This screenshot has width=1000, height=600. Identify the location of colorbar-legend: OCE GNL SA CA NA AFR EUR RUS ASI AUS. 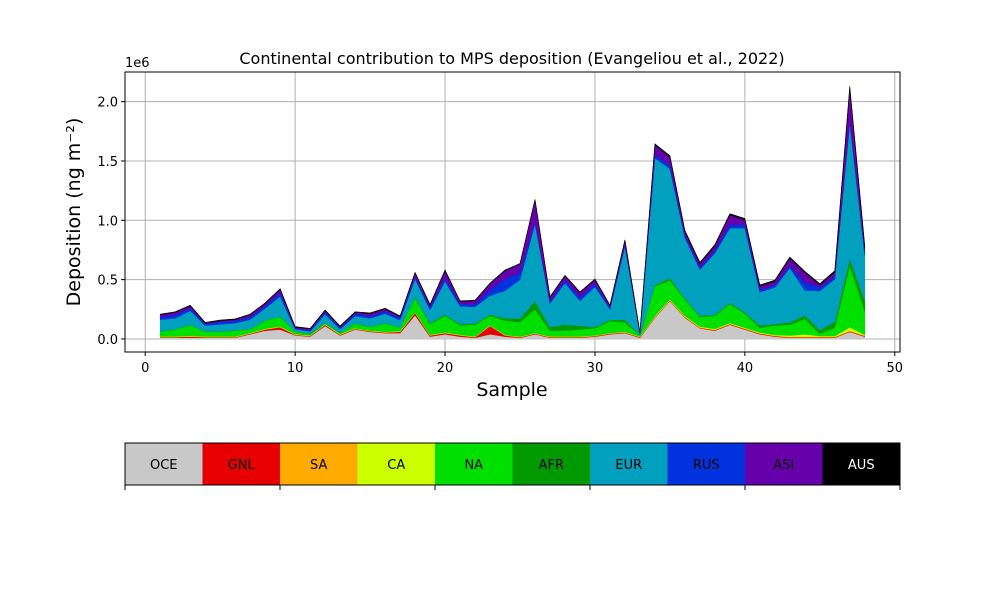
(512, 466).